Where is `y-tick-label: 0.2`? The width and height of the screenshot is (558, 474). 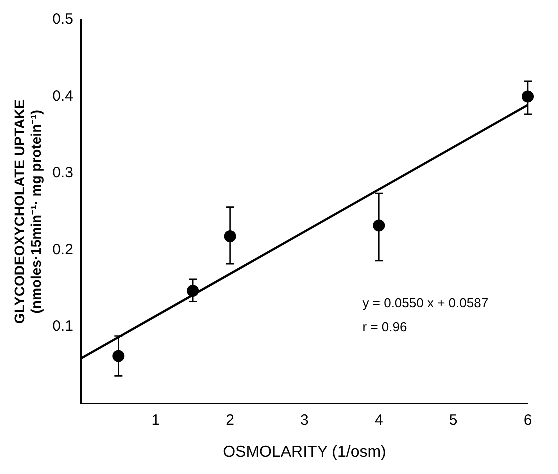 y-tick-label: 0.2 is located at coordinates (63, 249).